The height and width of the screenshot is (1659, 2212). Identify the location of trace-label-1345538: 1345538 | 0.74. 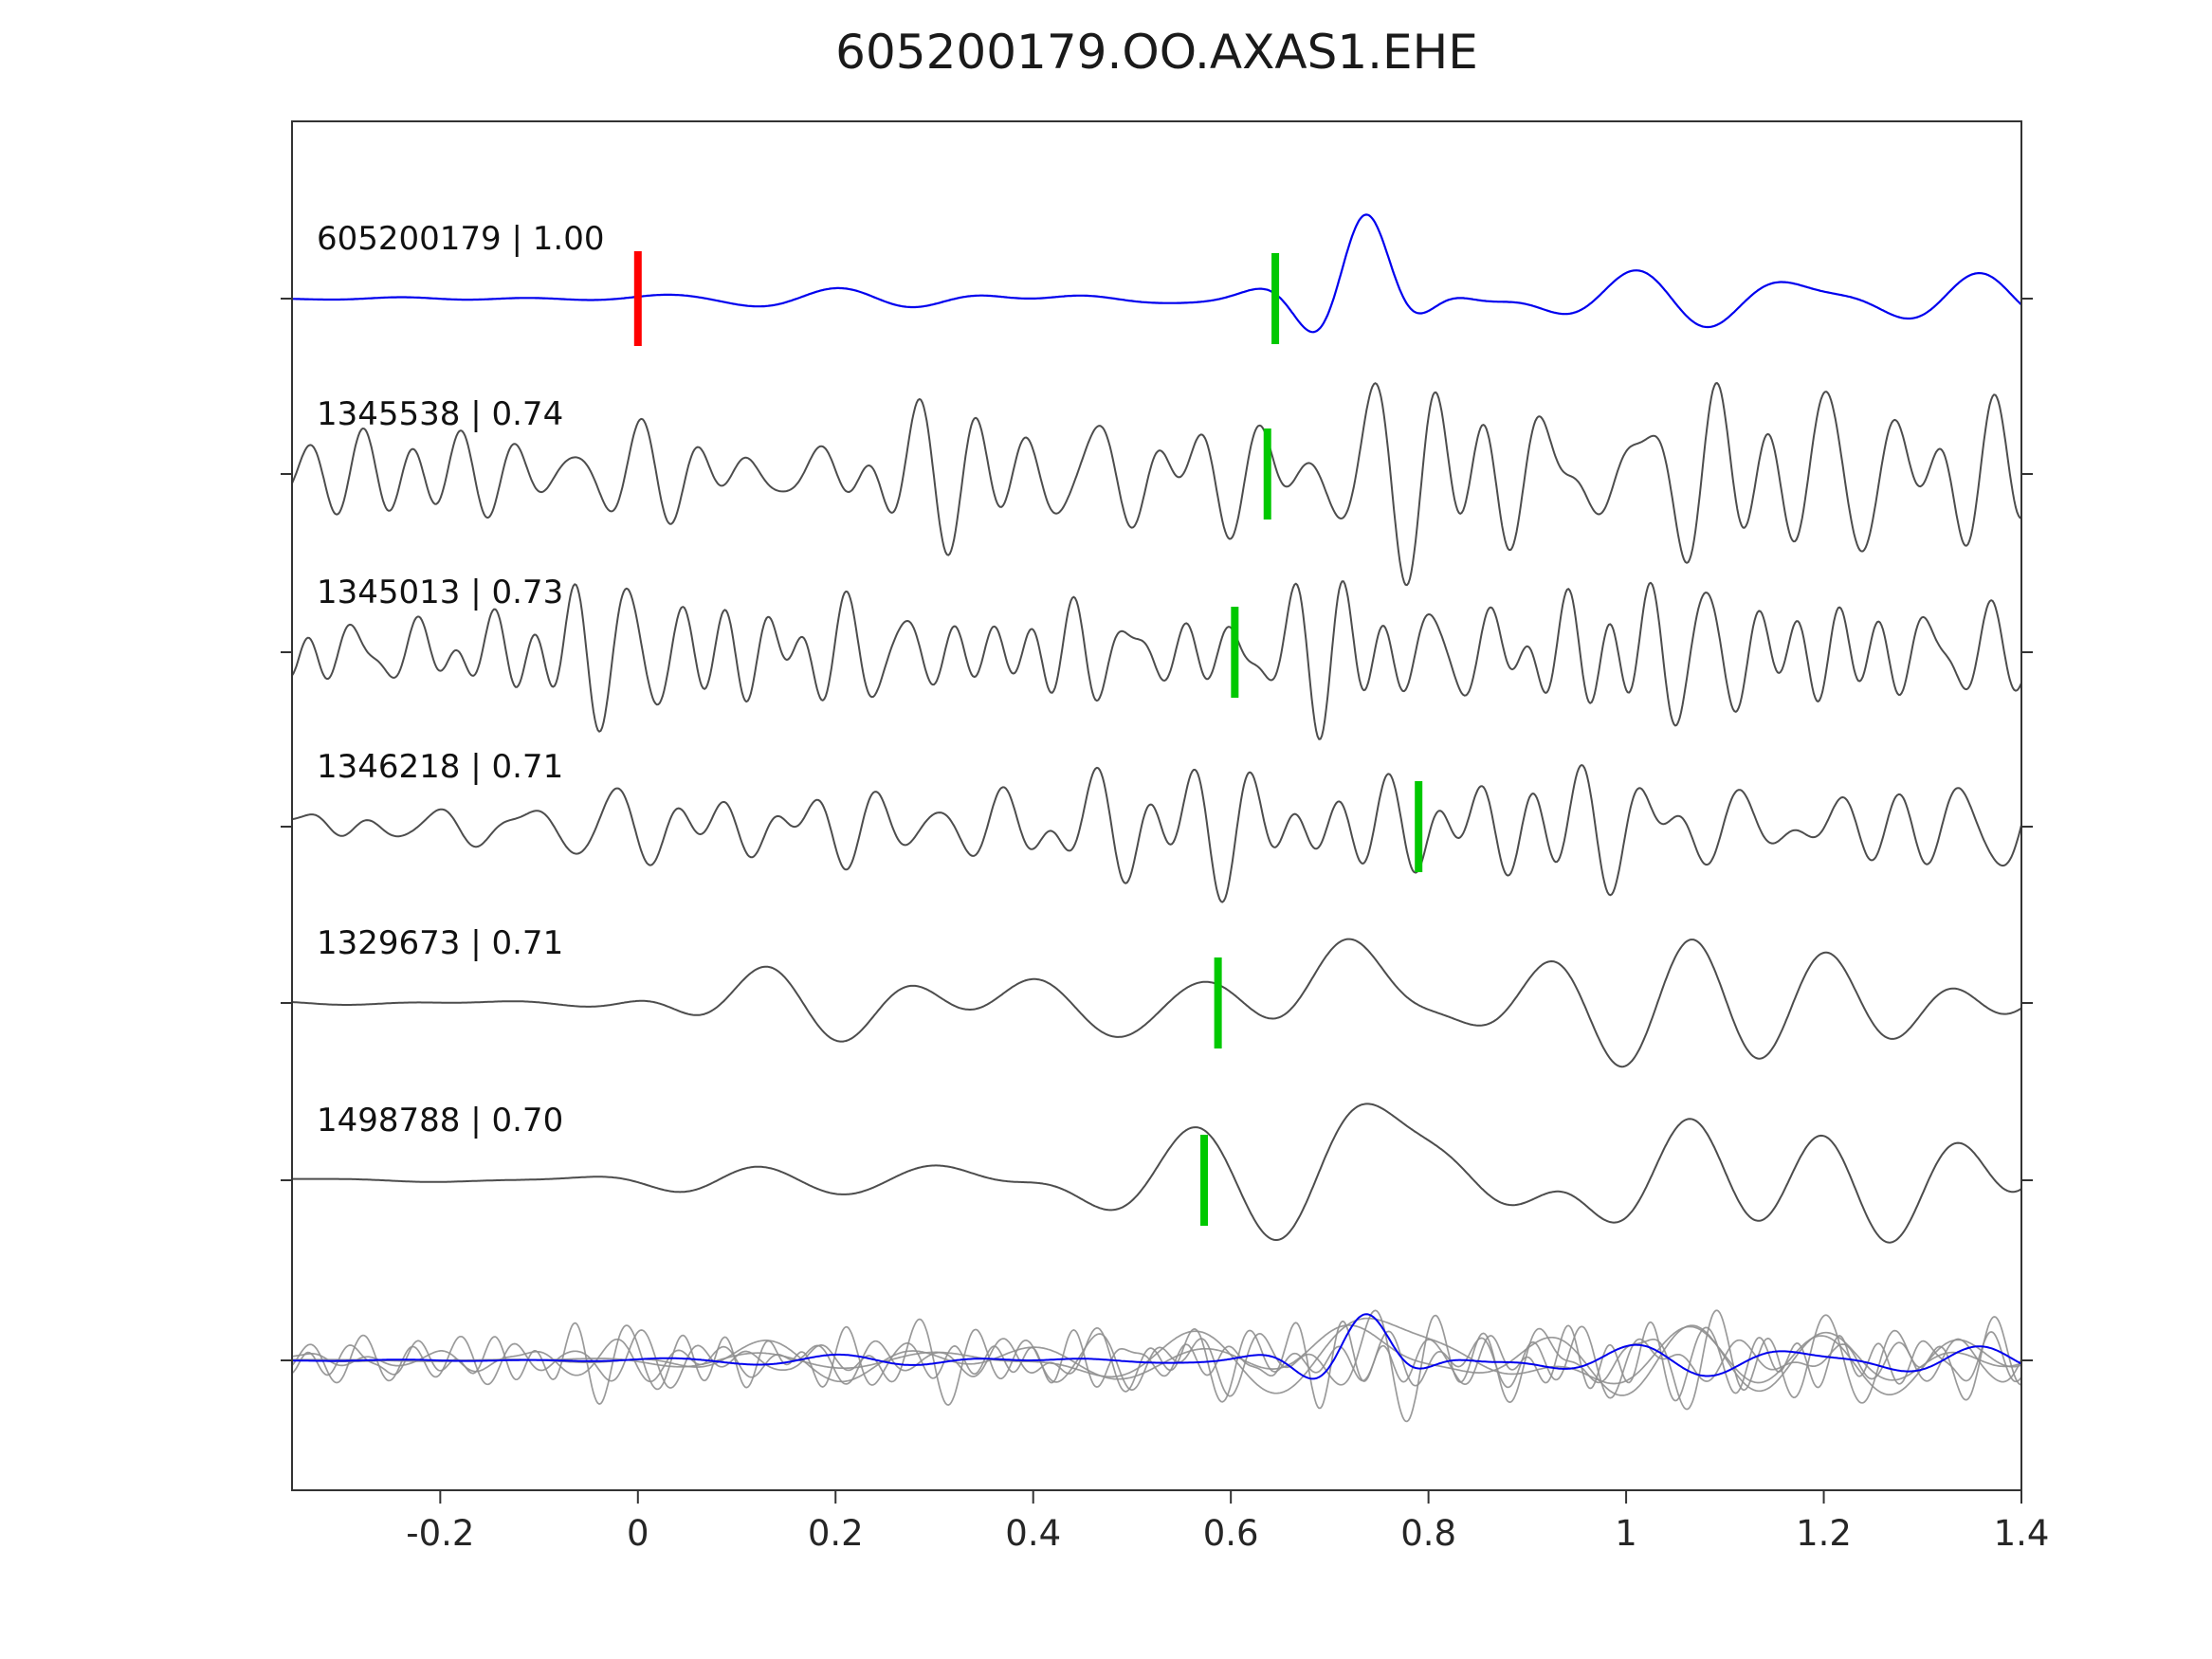
(440, 414).